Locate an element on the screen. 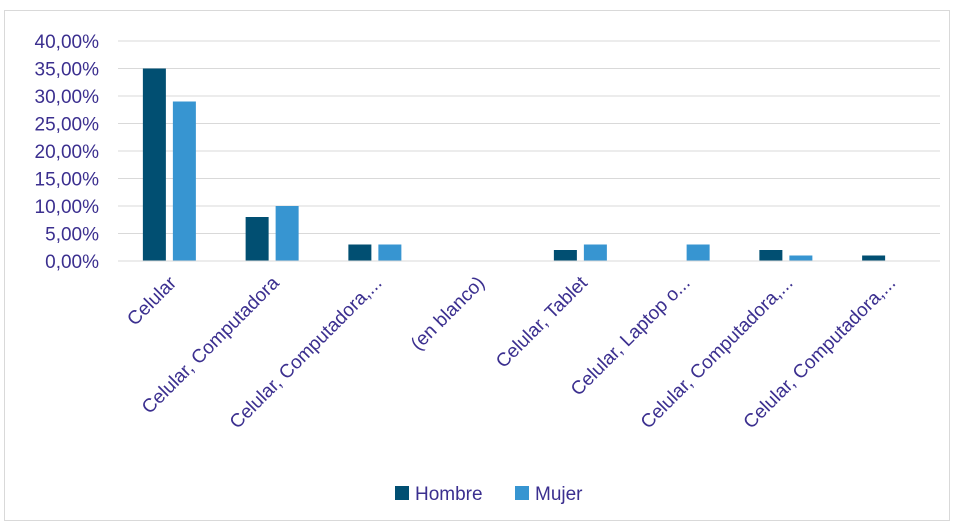 The width and height of the screenshot is (956, 525). y-tick-label: 5,00% is located at coordinates (72, 235).